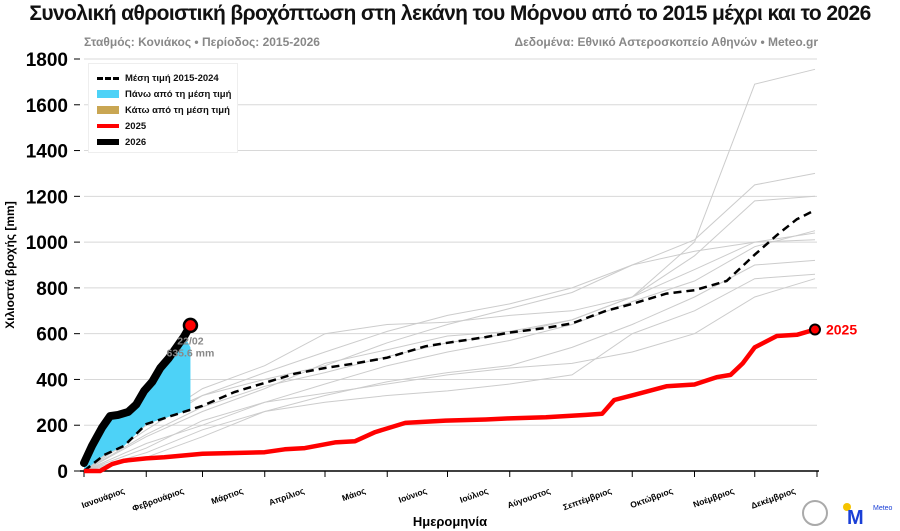 This screenshot has height=531, width=900. What do you see at coordinates (286, 496) in the screenshot?
I see `x-tick-label: Απρίλιος` at bounding box center [286, 496].